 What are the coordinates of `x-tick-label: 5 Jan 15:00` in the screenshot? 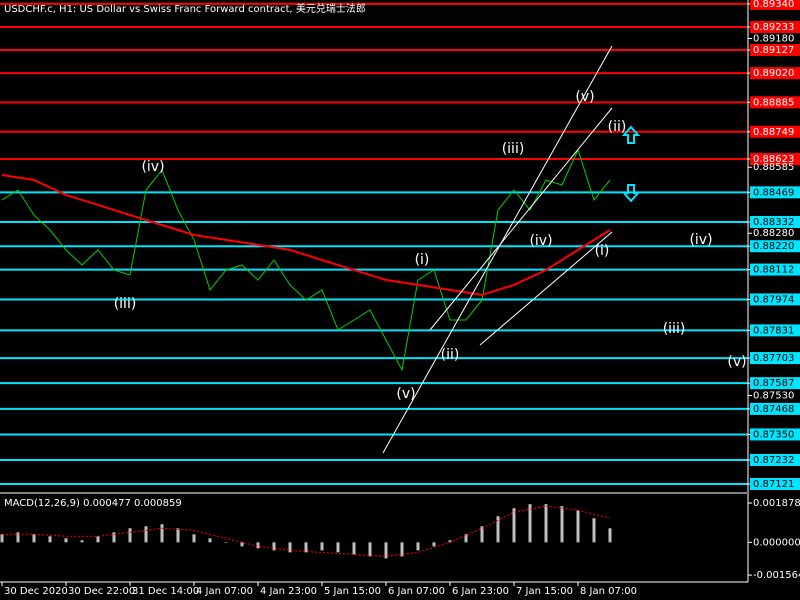 It's located at (352, 591).